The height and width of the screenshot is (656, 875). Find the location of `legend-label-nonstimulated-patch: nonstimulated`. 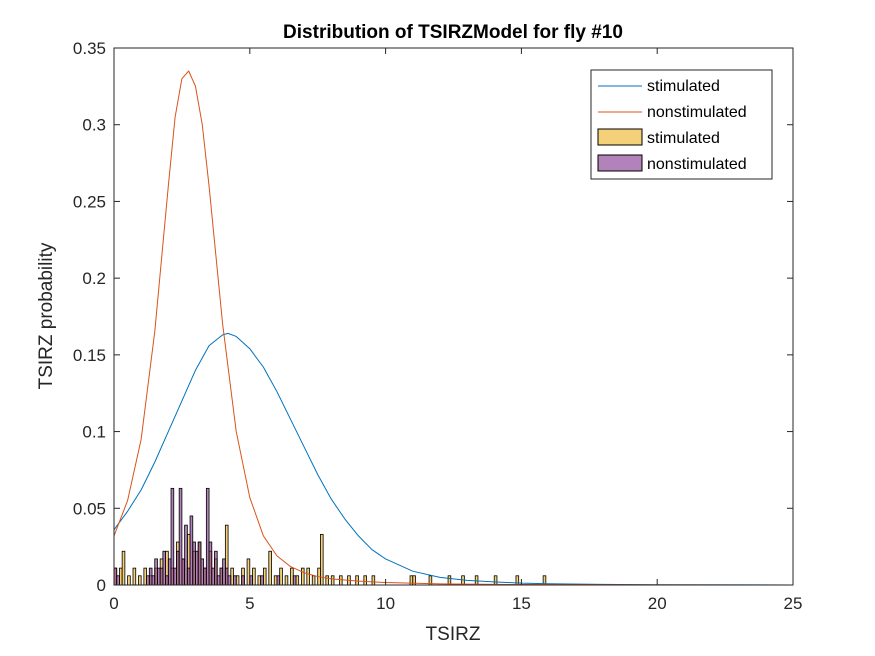

legend-label-nonstimulated-patch: nonstimulated is located at coordinates (697, 164).